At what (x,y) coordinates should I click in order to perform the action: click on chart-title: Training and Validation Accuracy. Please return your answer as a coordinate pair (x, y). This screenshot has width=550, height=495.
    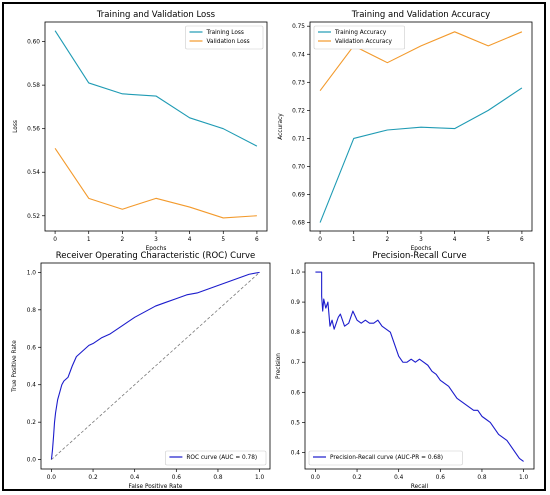
    Looking at the image, I should click on (420, 15).